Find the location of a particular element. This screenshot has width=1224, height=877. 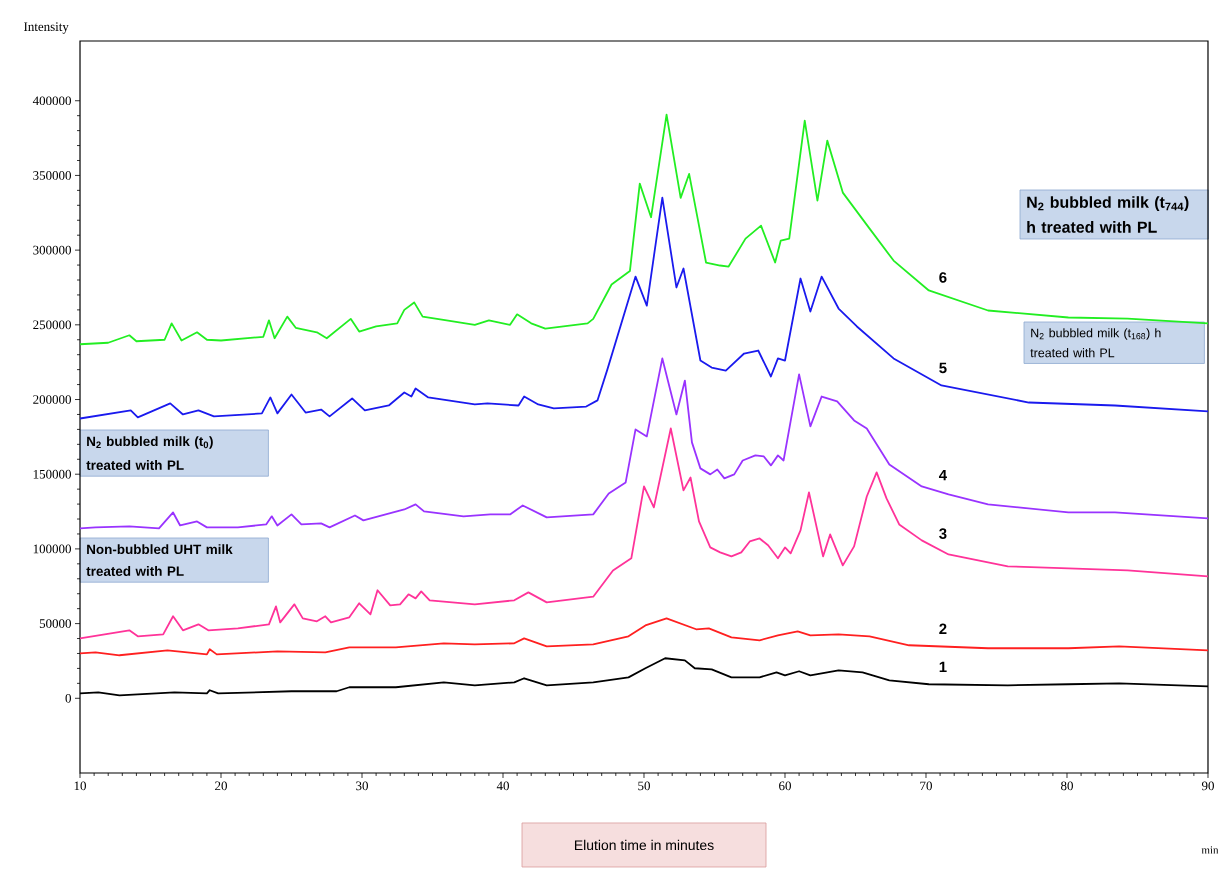

series-label: 6 is located at coordinates (943, 277).